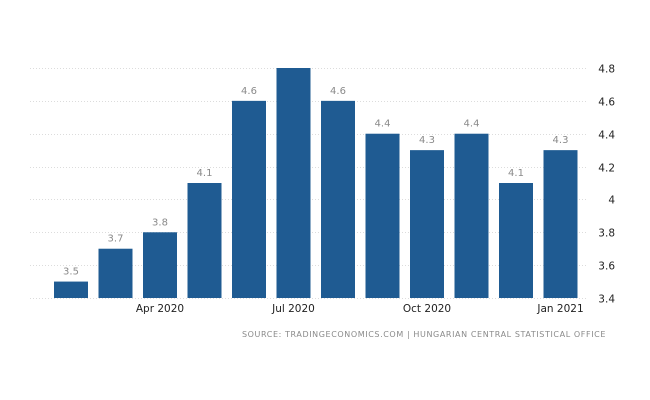  What do you see at coordinates (611, 201) in the screenshot?
I see `y-tick-label: 4` at bounding box center [611, 201].